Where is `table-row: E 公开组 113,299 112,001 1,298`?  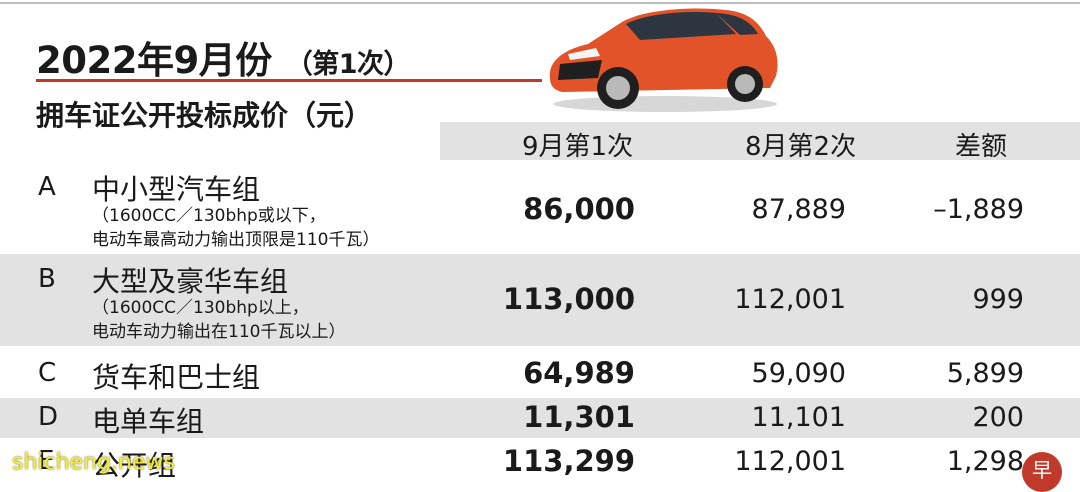 table-row: E 公开组 113,299 112,001 1,298 is located at coordinates (540, 463).